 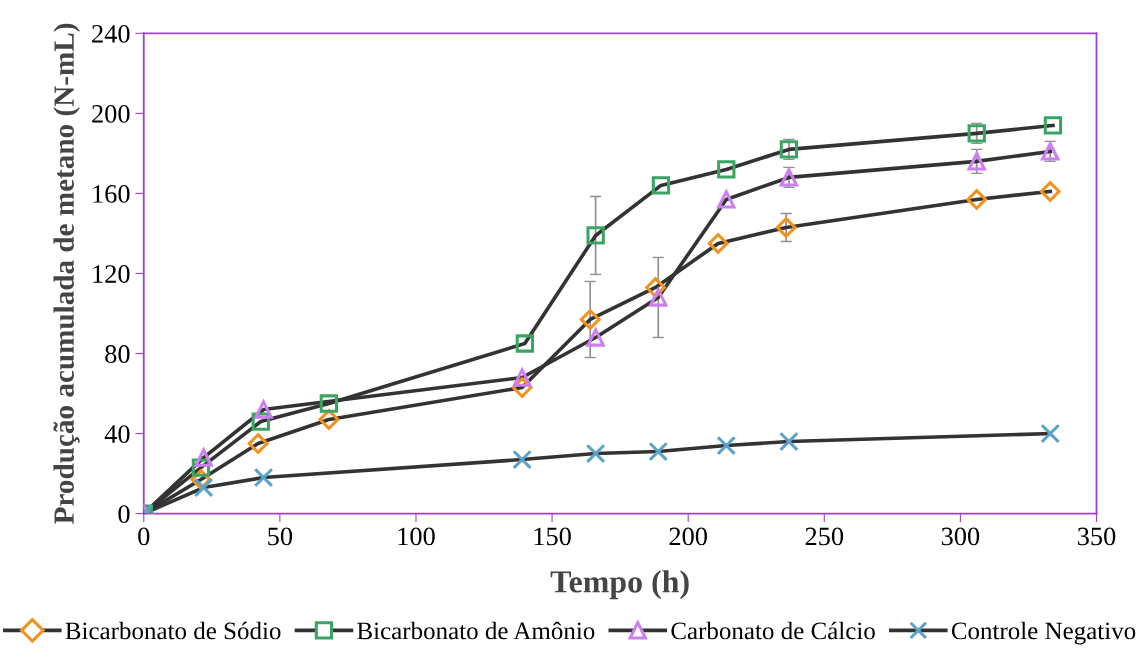 I want to click on x-tick-label: 0, so click(x=144, y=536).